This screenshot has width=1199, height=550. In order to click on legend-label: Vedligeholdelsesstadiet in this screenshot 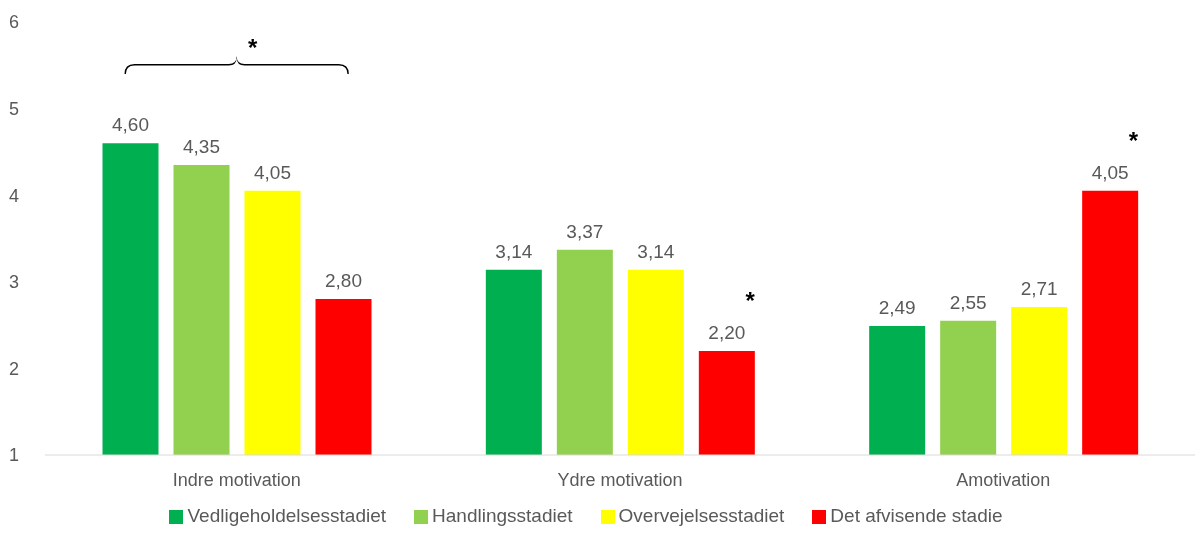, I will do `click(287, 515)`.